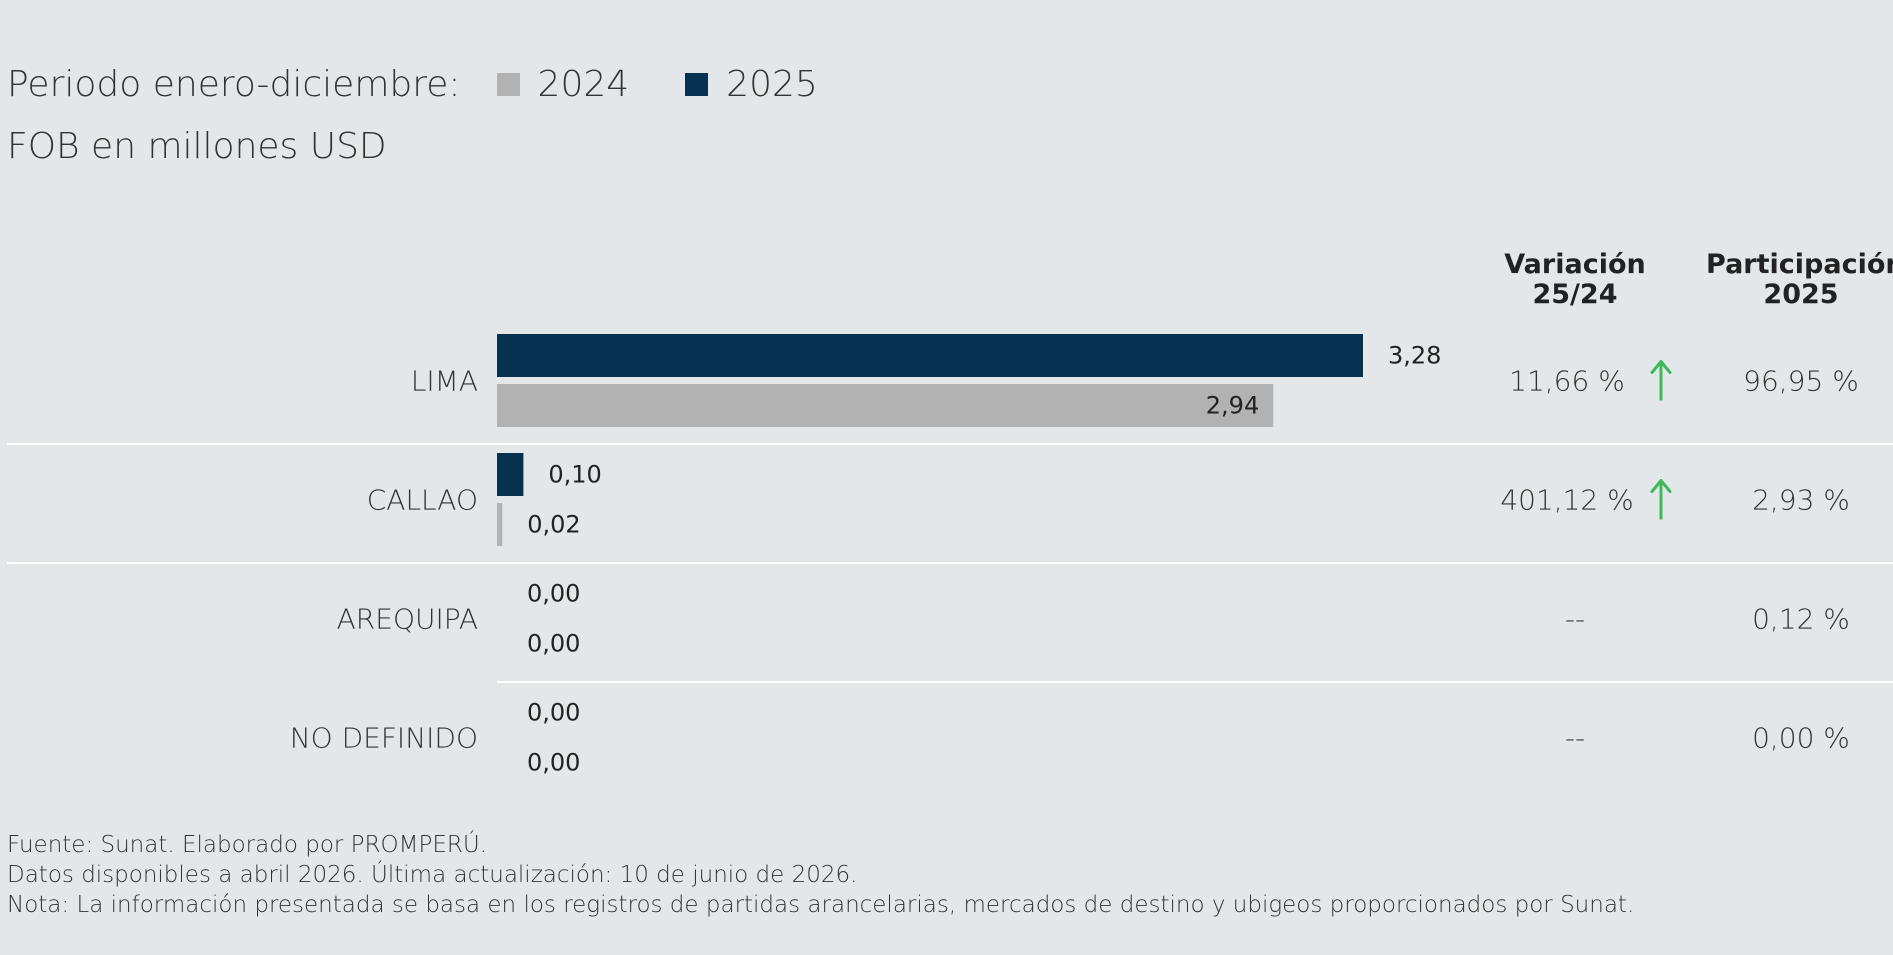  I want to click on trend-up-arrow-icon-lima, so click(1661, 367).